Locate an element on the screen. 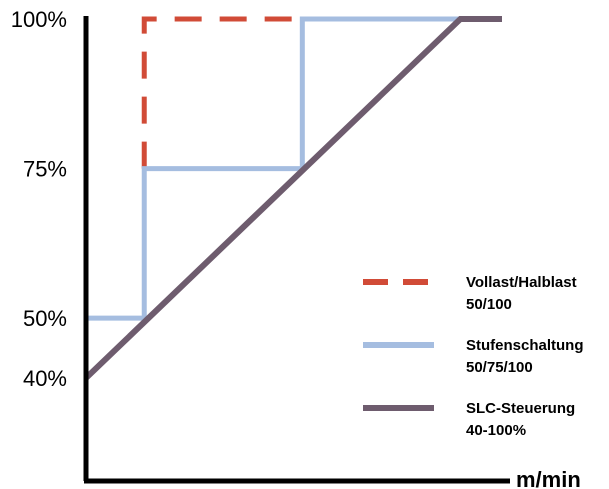 The image size is (609, 489). x-axis-label: m/min is located at coordinates (548, 478).